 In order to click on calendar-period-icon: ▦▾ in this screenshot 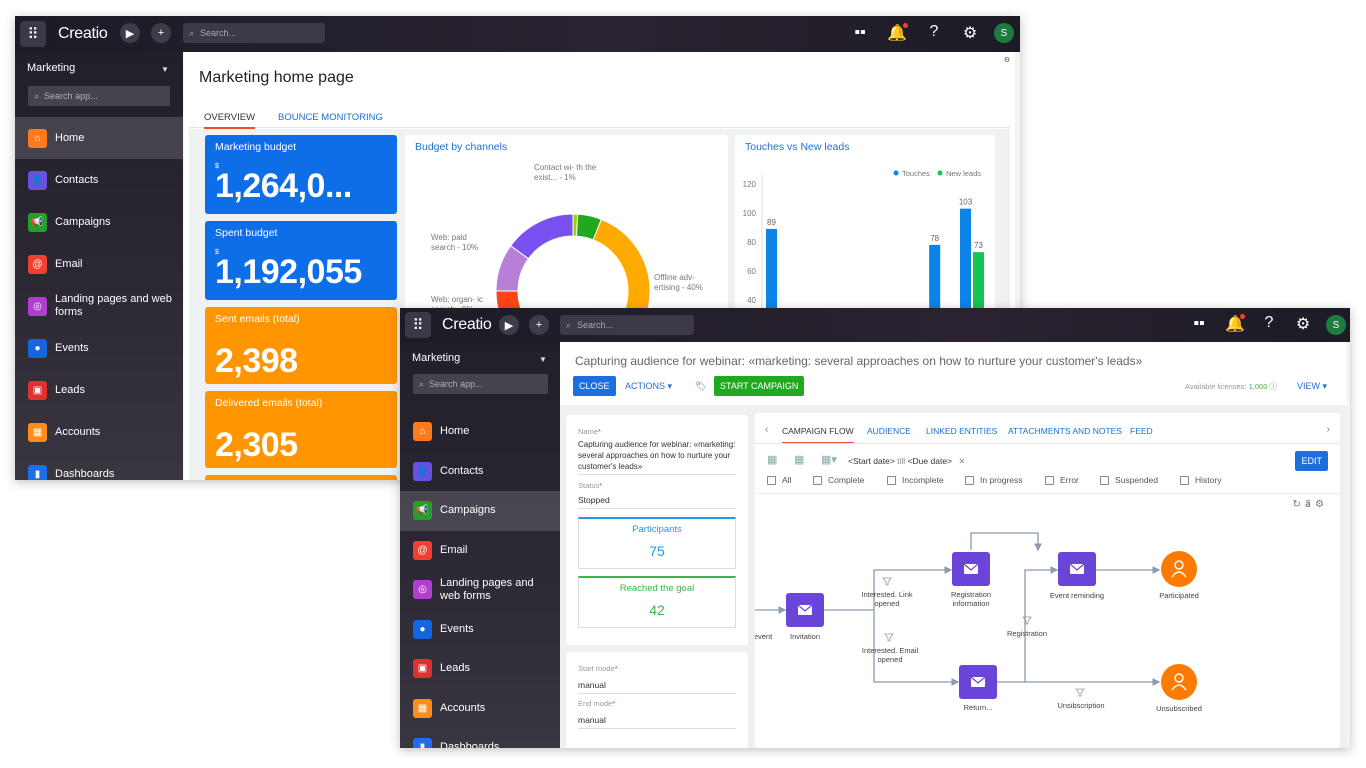, I will do `click(829, 460)`.